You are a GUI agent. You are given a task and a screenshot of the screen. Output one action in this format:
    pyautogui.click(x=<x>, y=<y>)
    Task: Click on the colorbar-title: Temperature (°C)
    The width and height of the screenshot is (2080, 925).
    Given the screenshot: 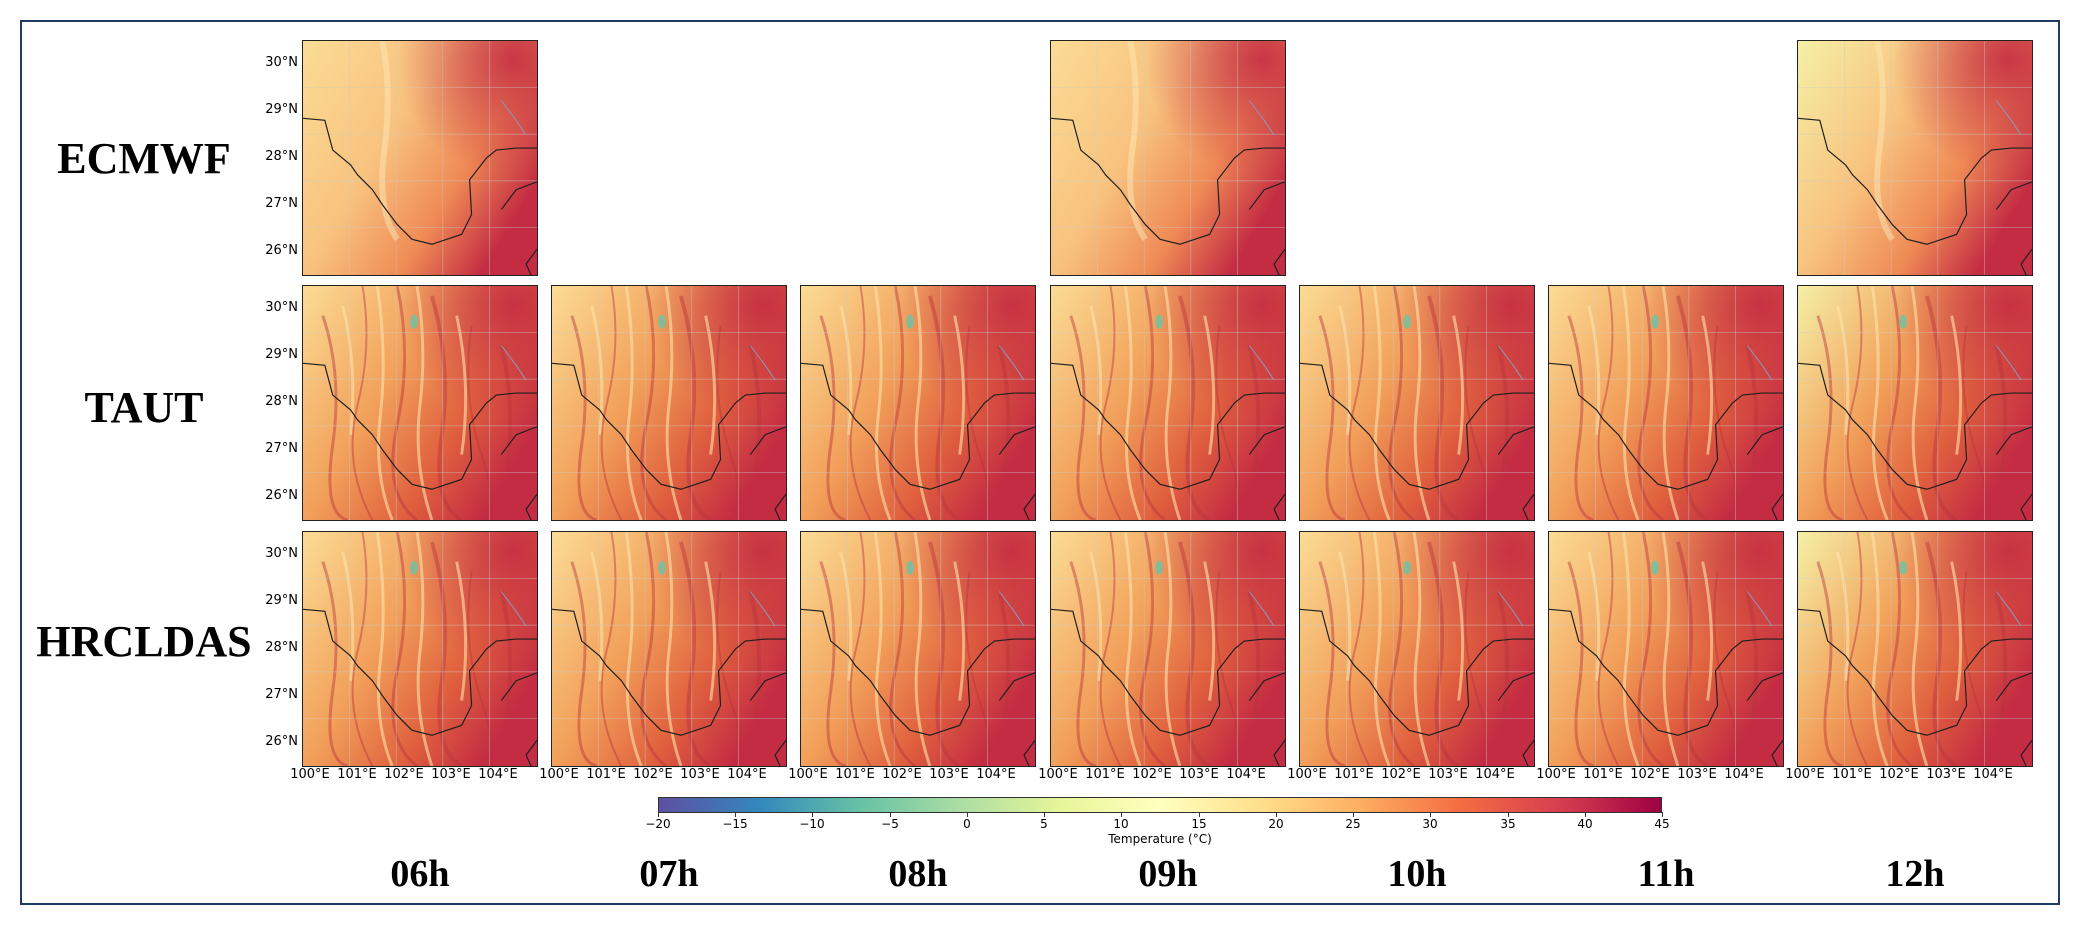 What is the action you would take?
    pyautogui.click(x=1160, y=839)
    